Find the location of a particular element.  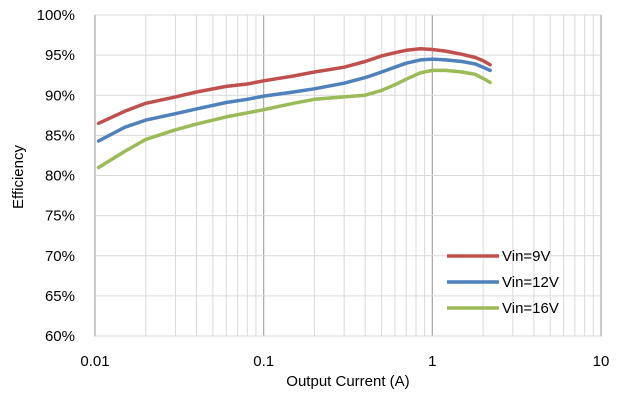

y-axis-ticks: 60% 65% 70% 75% 80% 85% 90% 95% 100% is located at coordinates (56, 176).